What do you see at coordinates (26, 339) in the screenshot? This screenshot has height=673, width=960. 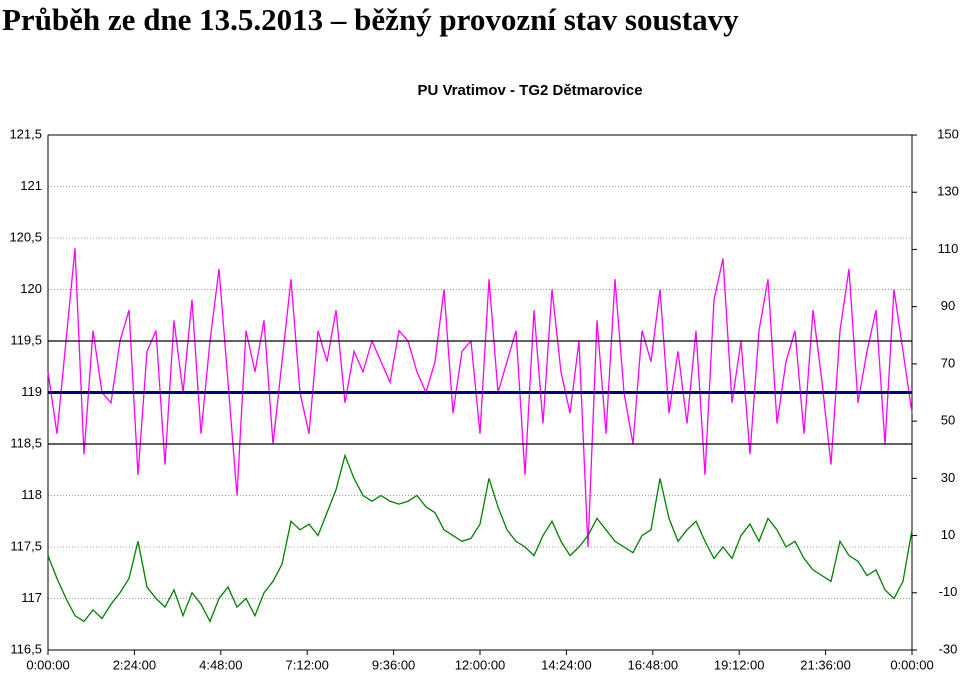 I see `y-tick-label: 119,5` at bounding box center [26, 339].